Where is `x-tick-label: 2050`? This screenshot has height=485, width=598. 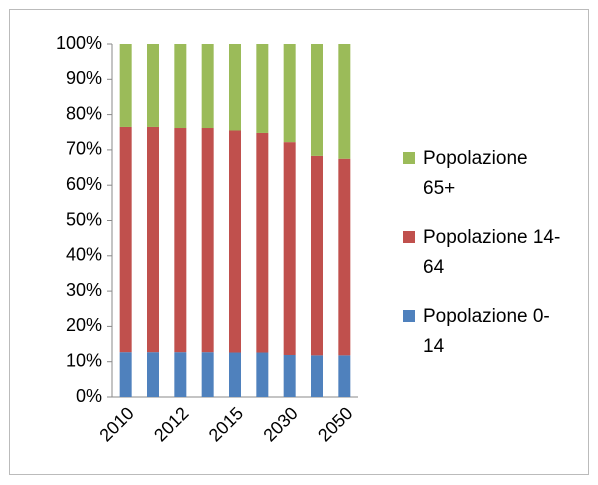 x-tick-label: 2050 is located at coordinates (335, 424).